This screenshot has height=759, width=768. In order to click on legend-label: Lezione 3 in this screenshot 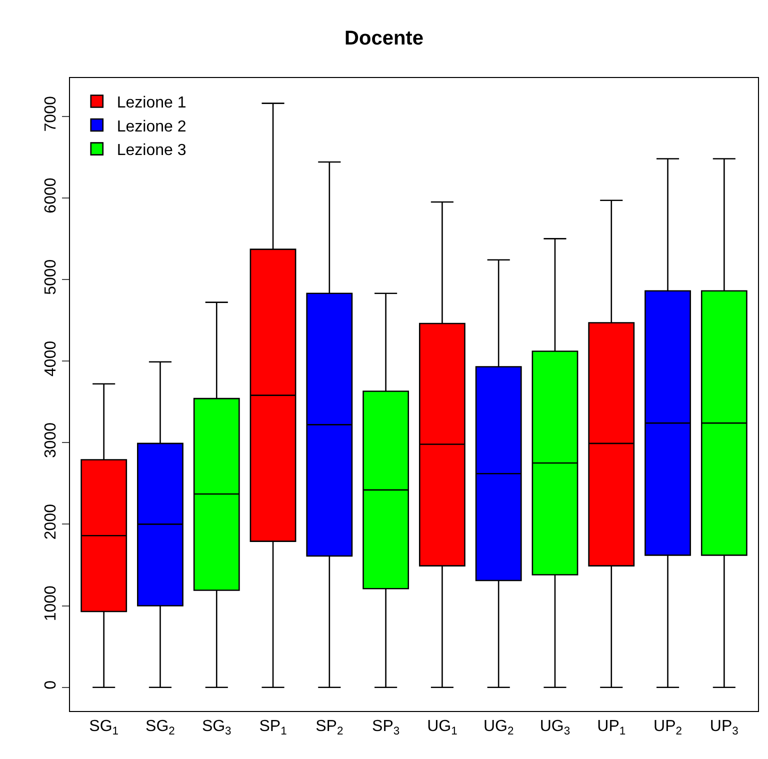, I will do `click(151, 151)`.